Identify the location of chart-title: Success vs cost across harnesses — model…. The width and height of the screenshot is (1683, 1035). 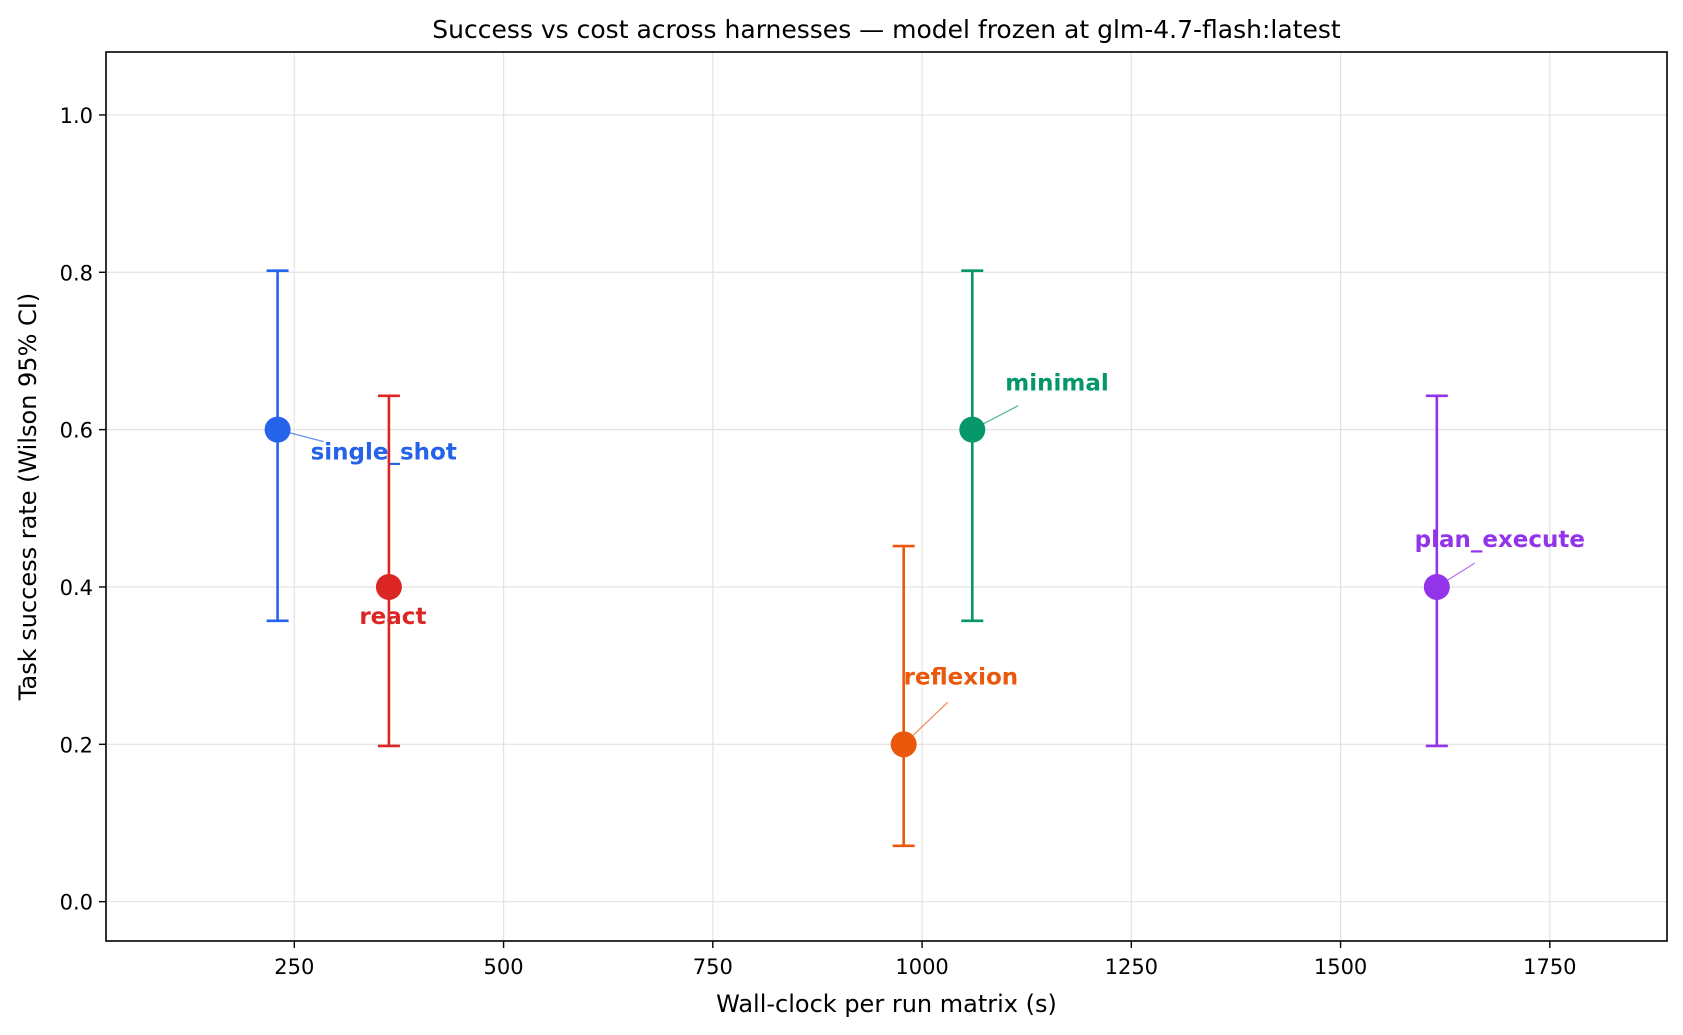
(886, 29).